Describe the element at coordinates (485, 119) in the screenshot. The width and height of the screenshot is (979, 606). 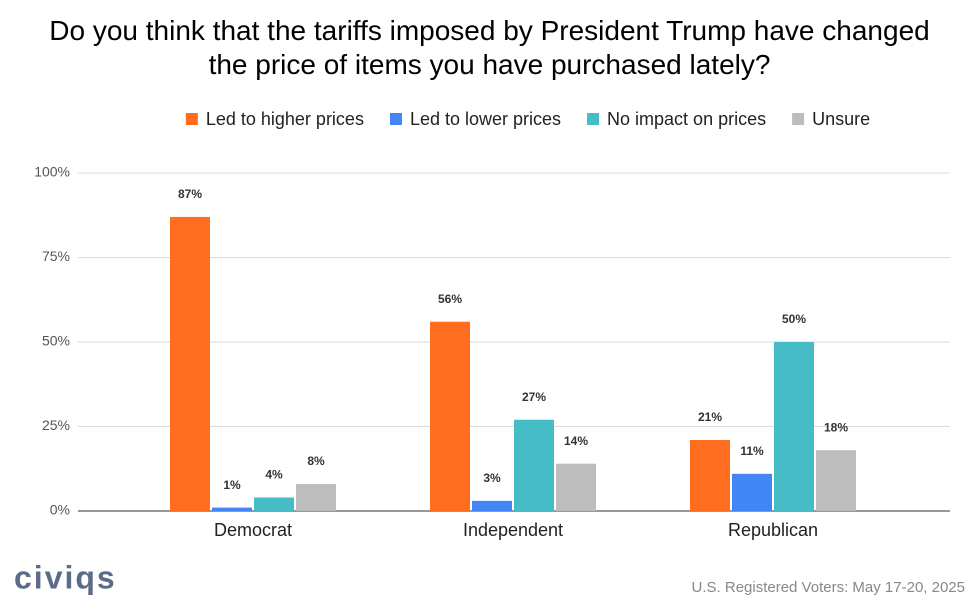
I see `legend-label: Led to lower prices` at that location.